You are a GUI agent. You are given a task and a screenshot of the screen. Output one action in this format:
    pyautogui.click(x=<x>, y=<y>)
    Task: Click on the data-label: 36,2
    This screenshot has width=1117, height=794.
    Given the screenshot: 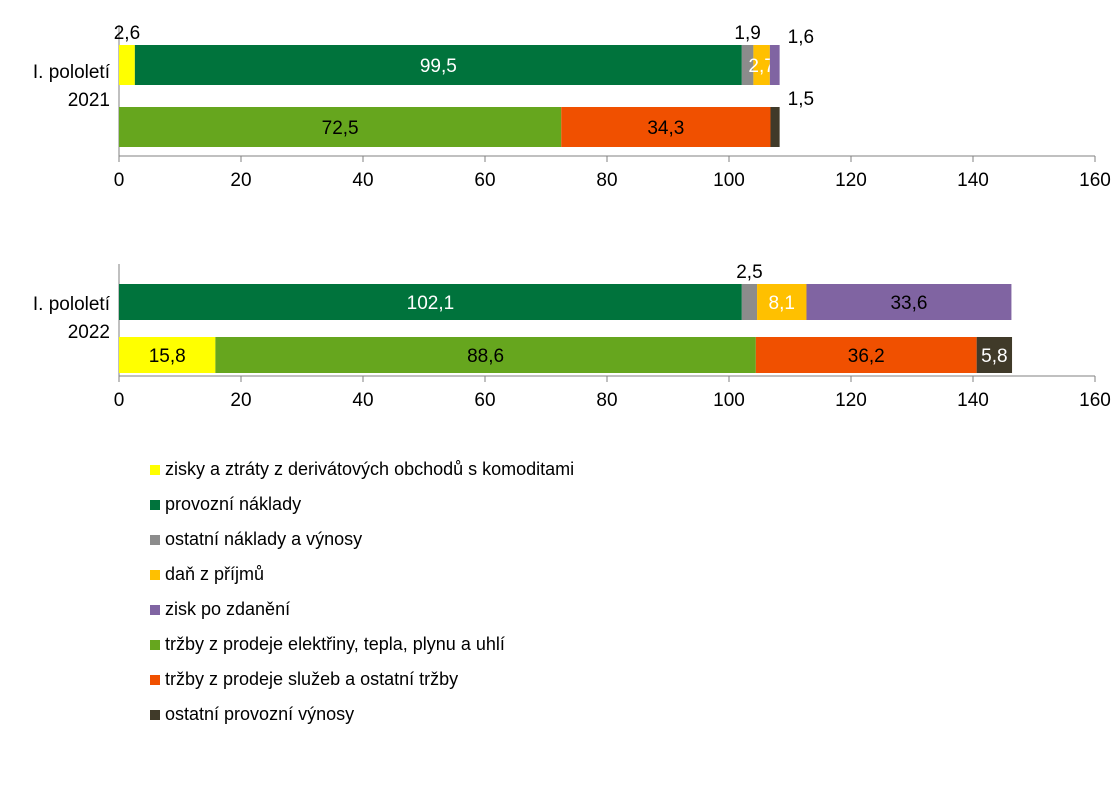 What is the action you would take?
    pyautogui.click(x=866, y=356)
    